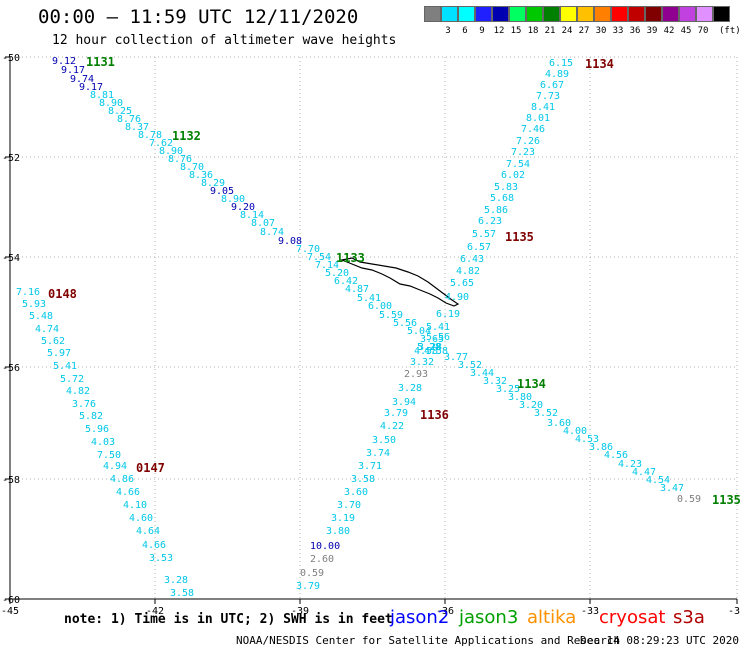 This screenshot has width=740, height=650. I want to click on wave-height-value: 7.23, so click(523, 152).